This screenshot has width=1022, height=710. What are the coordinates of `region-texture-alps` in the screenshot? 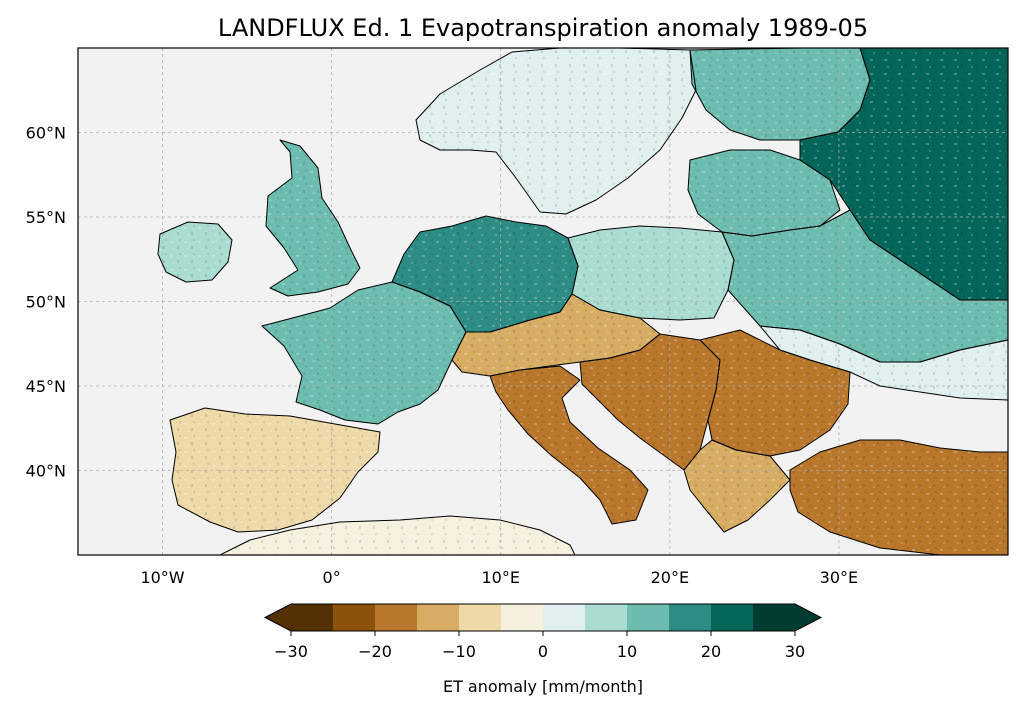 It's located at (556, 335).